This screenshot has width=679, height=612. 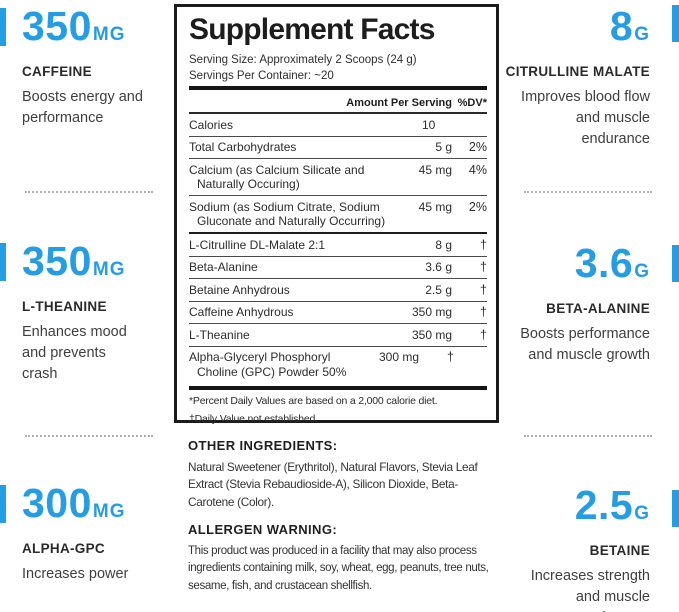 I want to click on stat-alpha-gpc: 300MG ALPHA-GPC Increases power, so click(x=97, y=534).